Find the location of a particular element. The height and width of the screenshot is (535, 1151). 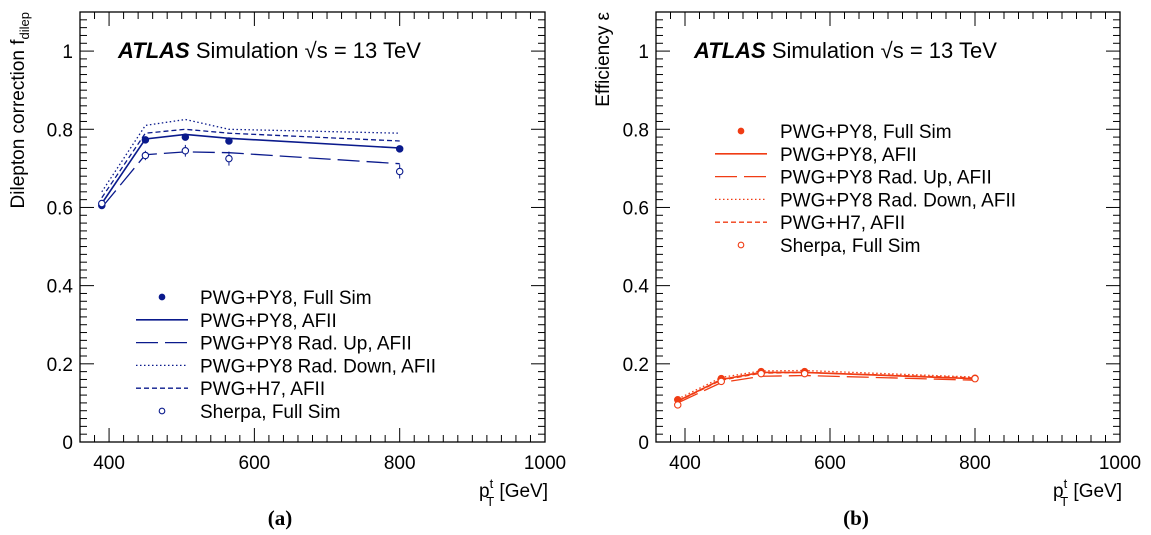

y-axis-label-sub: dilep is located at coordinates (24, 25).